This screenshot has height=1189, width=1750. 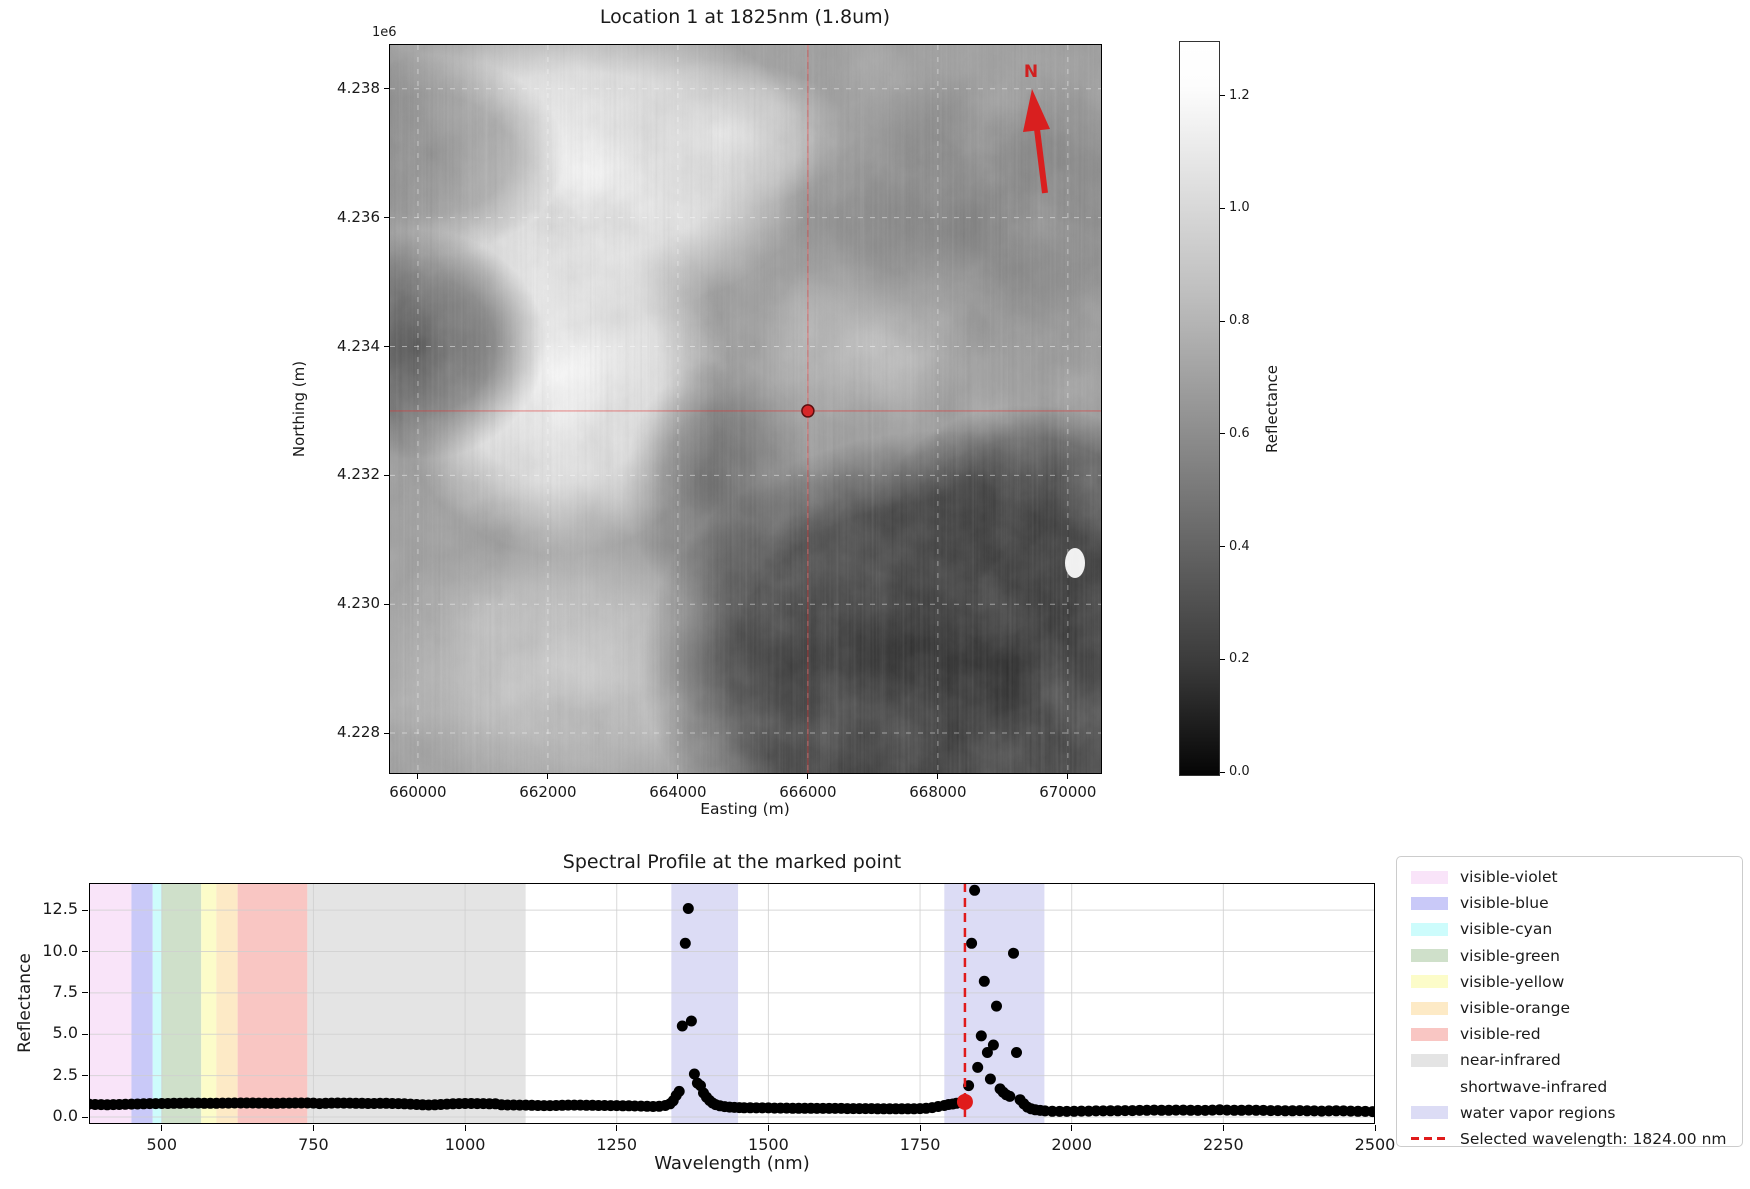 What do you see at coordinates (938, 792) in the screenshot?
I see `map-x-tick-label: 668000` at bounding box center [938, 792].